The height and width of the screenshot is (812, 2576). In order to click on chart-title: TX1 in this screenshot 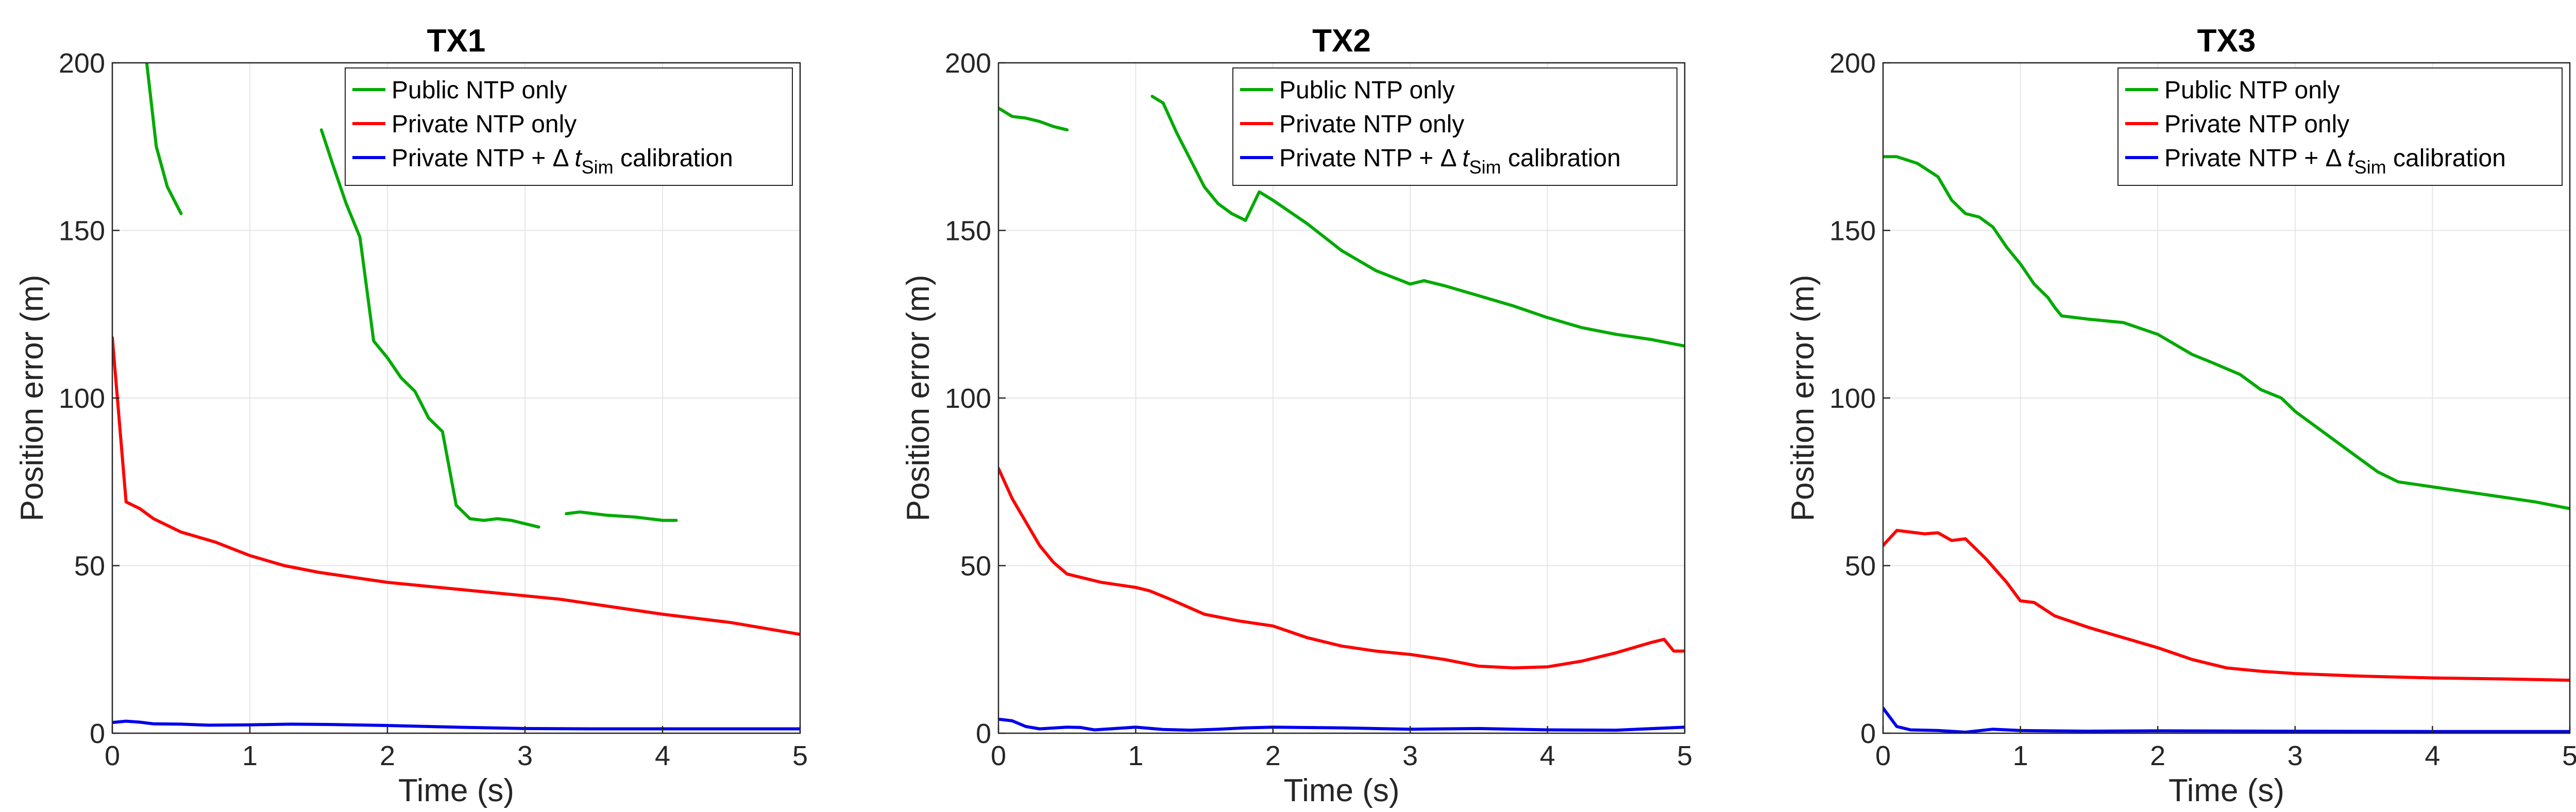, I will do `click(456, 41)`.